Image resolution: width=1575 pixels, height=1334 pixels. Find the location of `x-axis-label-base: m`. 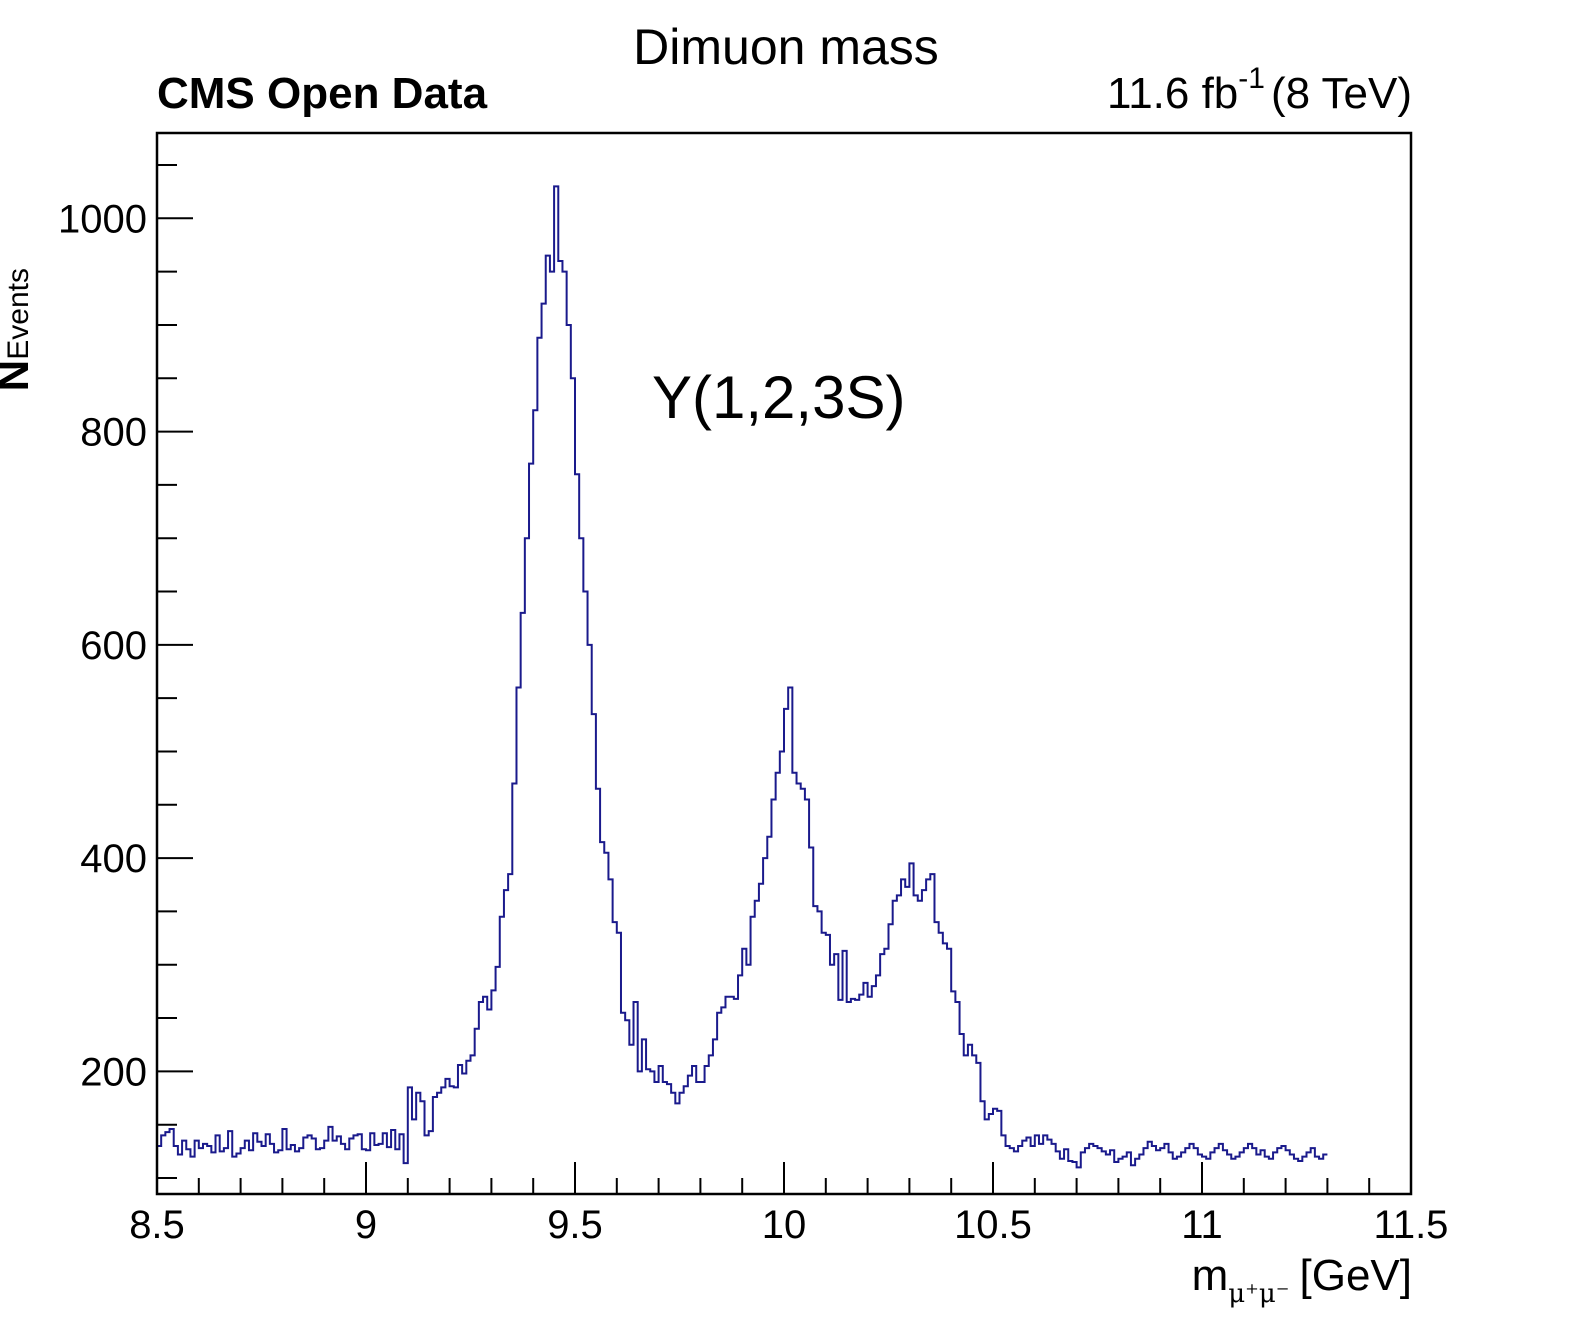

x-axis-label-base: m is located at coordinates (1210, 1275).